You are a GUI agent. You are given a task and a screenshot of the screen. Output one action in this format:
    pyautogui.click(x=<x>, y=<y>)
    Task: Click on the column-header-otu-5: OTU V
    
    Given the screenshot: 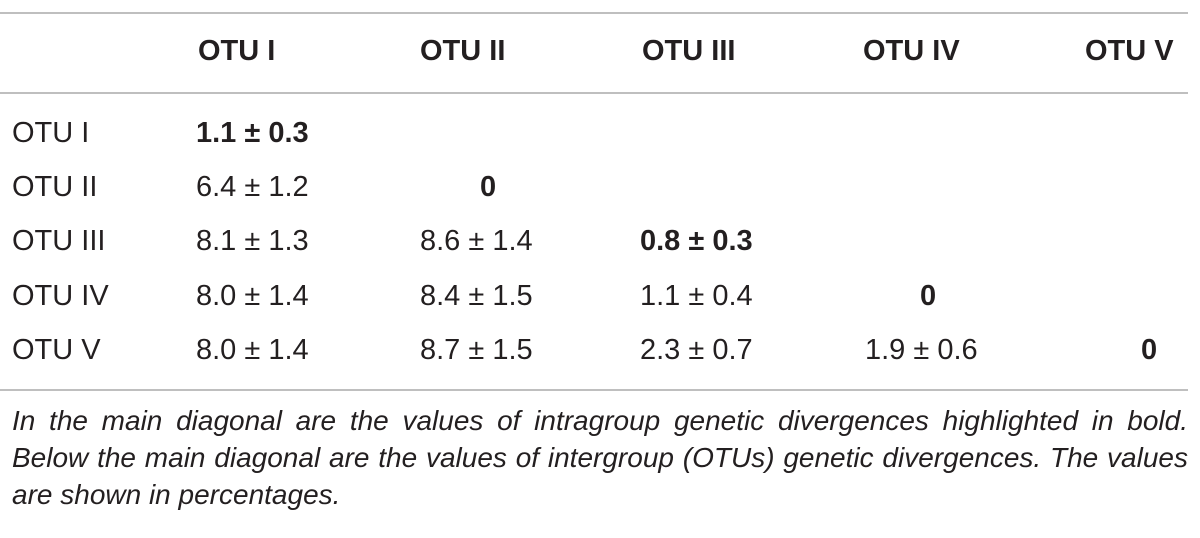 What is the action you would take?
    pyautogui.click(x=1129, y=51)
    